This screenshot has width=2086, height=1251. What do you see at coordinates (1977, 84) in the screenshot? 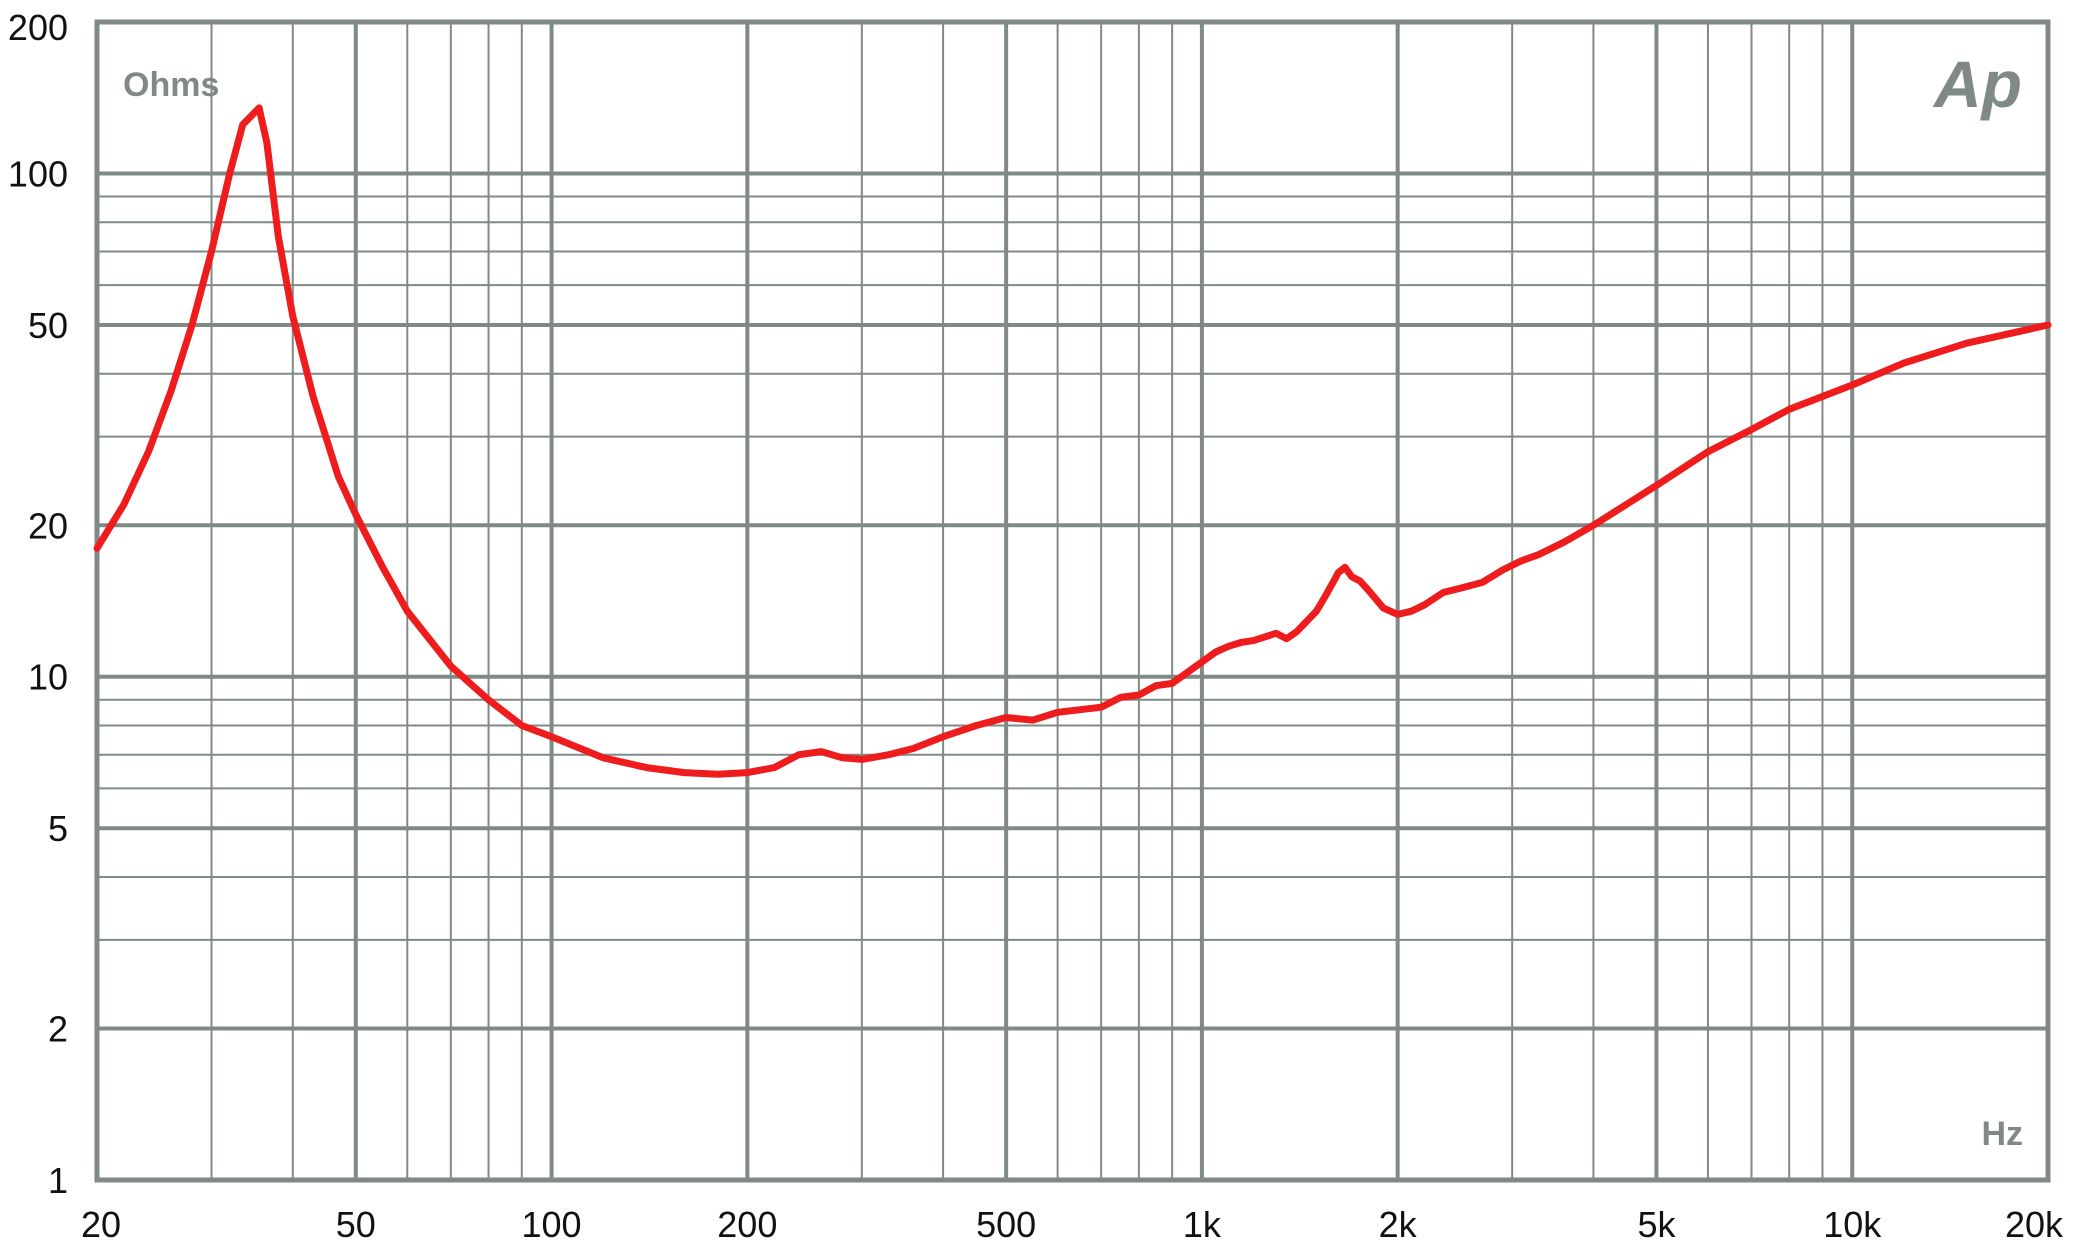
I see `ap-logo-icon: Ap` at bounding box center [1977, 84].